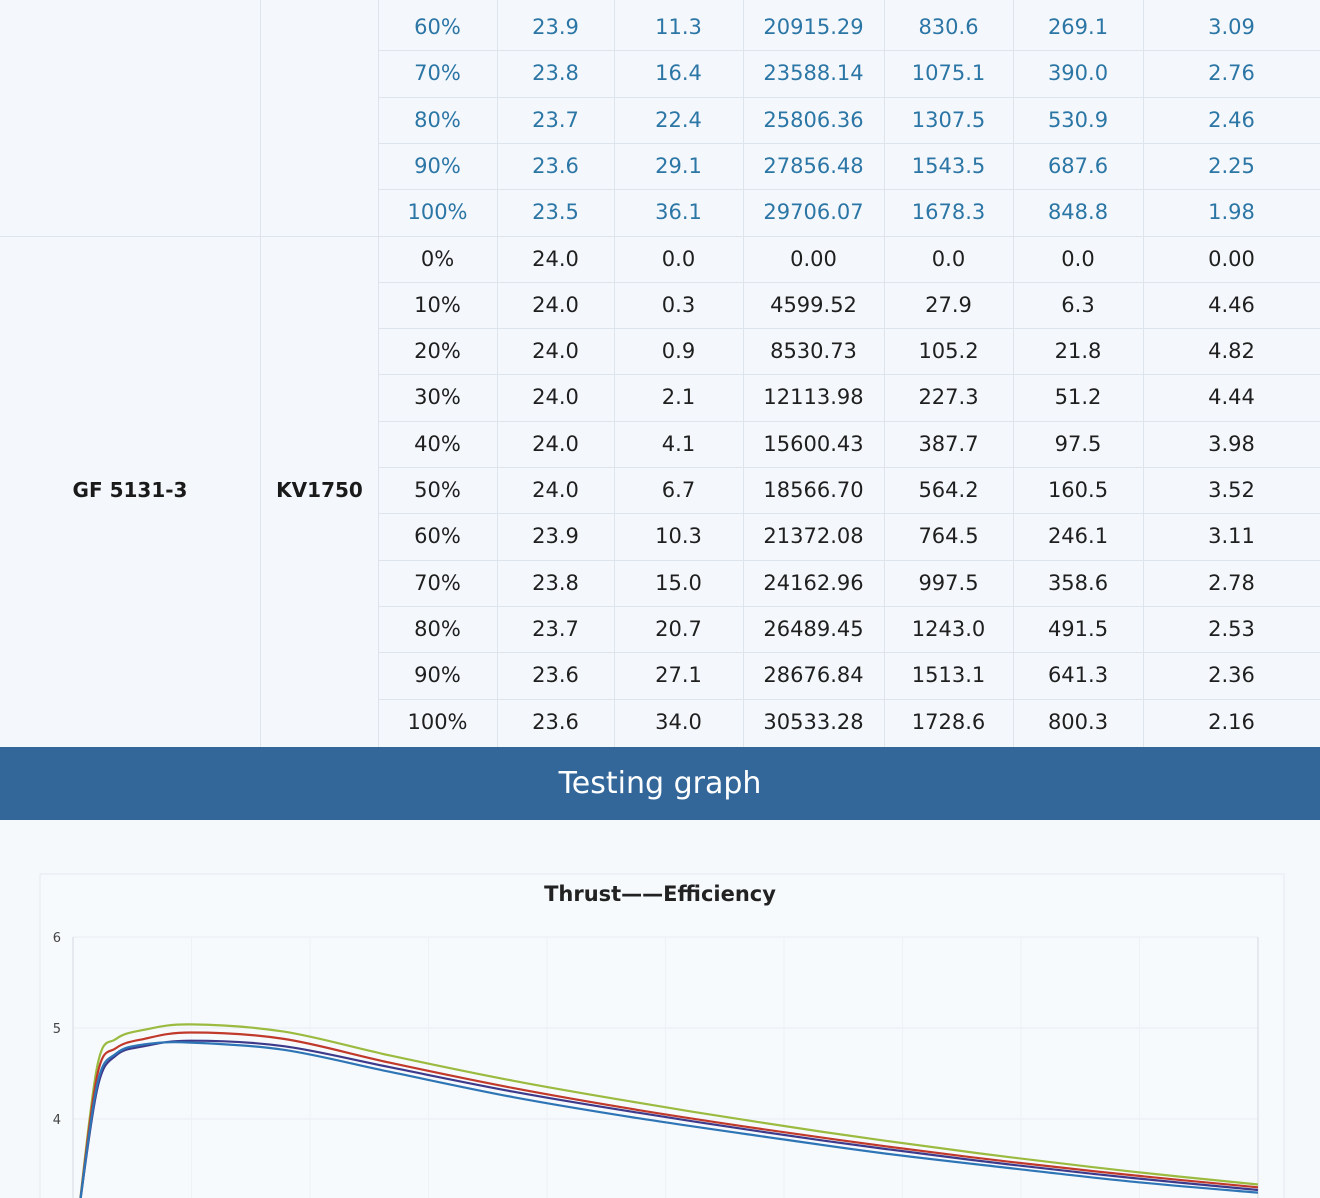 This screenshot has width=1320, height=1198. Describe the element at coordinates (678, 582) in the screenshot. I see `table-cell: 15.0` at that location.